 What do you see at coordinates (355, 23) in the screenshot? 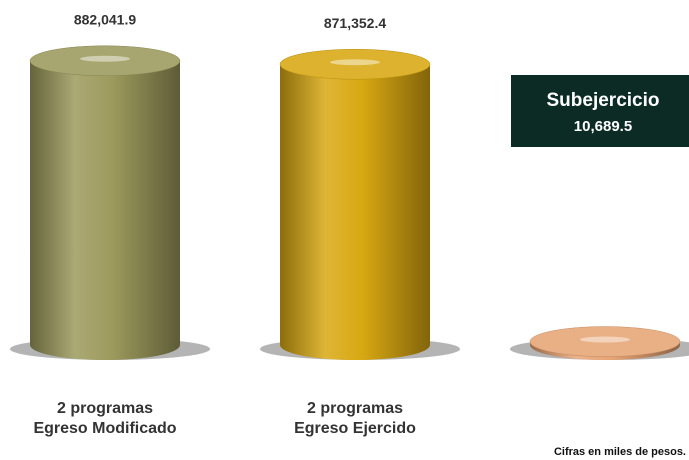
I see `value-label: 871,352.4` at bounding box center [355, 23].